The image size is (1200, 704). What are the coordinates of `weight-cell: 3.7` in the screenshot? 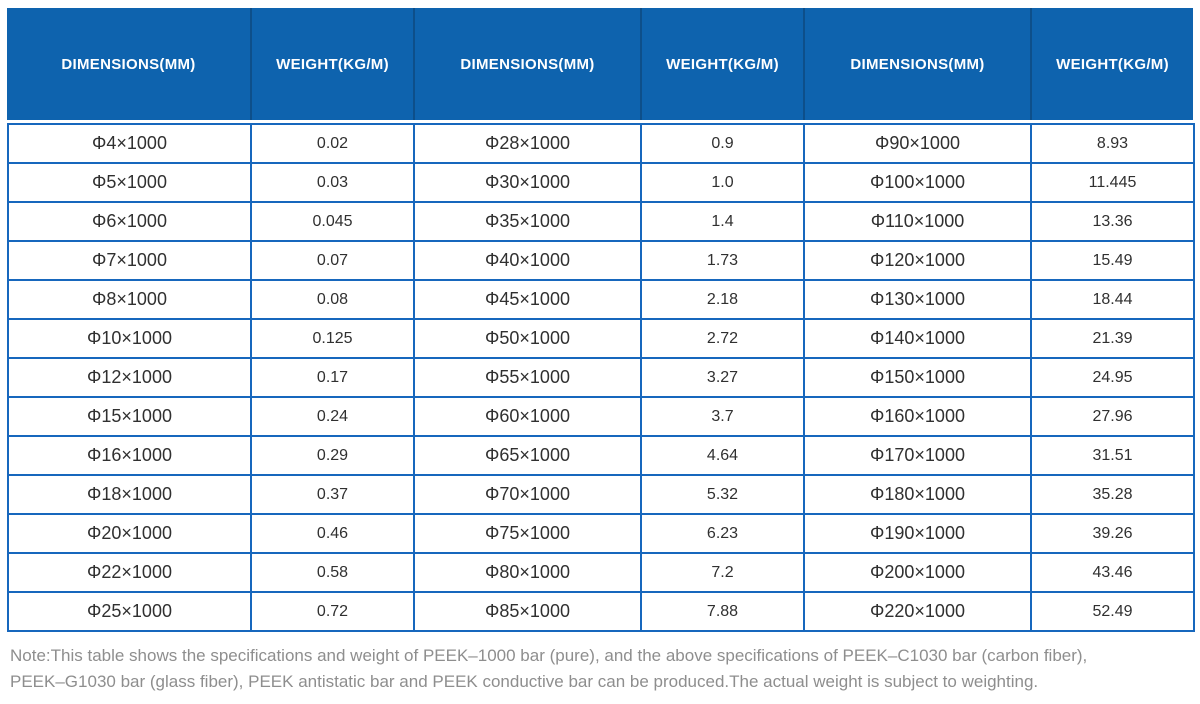 It's located at (722, 416).